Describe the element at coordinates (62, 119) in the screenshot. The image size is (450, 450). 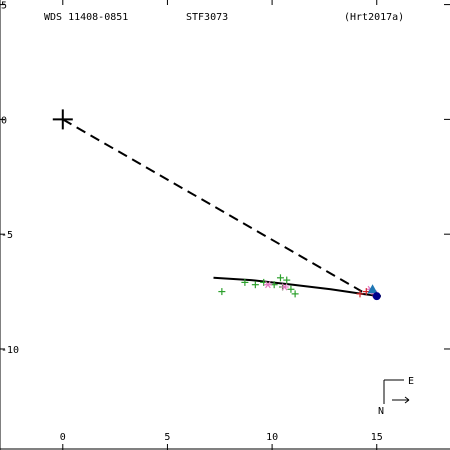
I see `primary-star-mark` at that location.